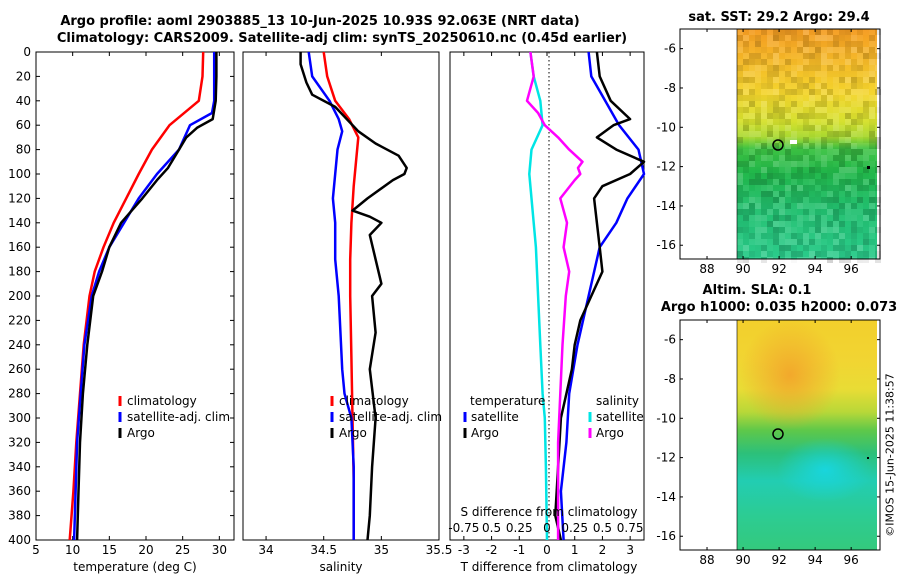 The width and height of the screenshot is (900, 580). I want to click on sla-map-axes: 88 90 92 94 96 -6 -8 -10 -12 -14 -16, so click(768, 443).